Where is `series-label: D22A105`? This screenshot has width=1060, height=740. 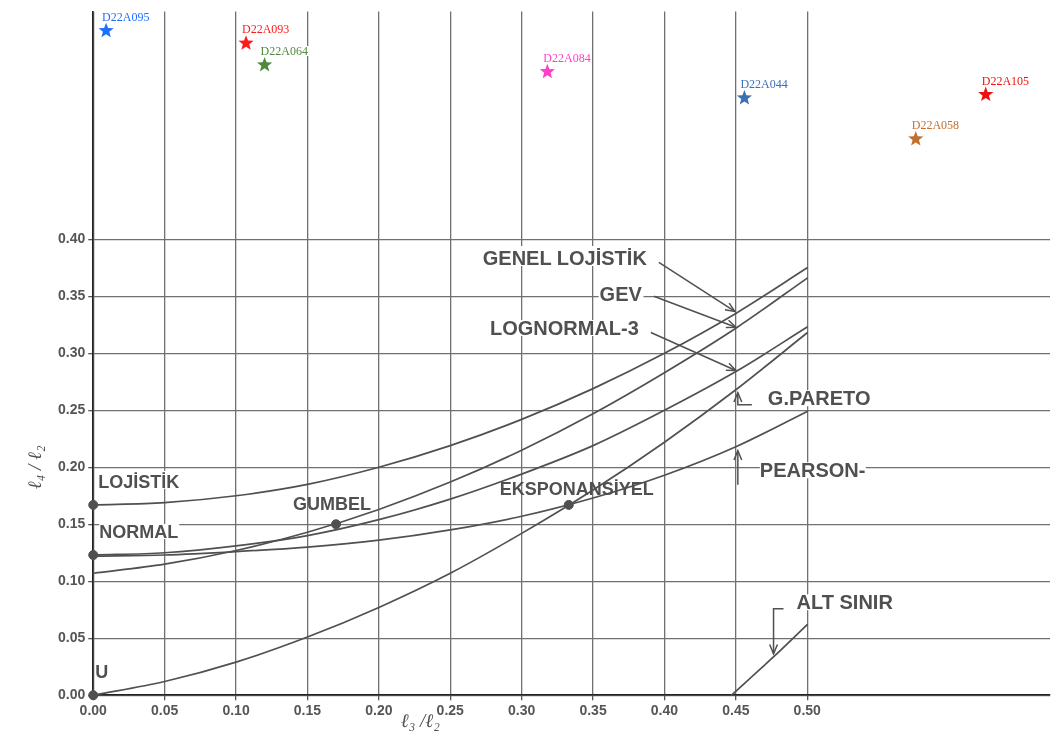 series-label: D22A105 is located at coordinates (1005, 80).